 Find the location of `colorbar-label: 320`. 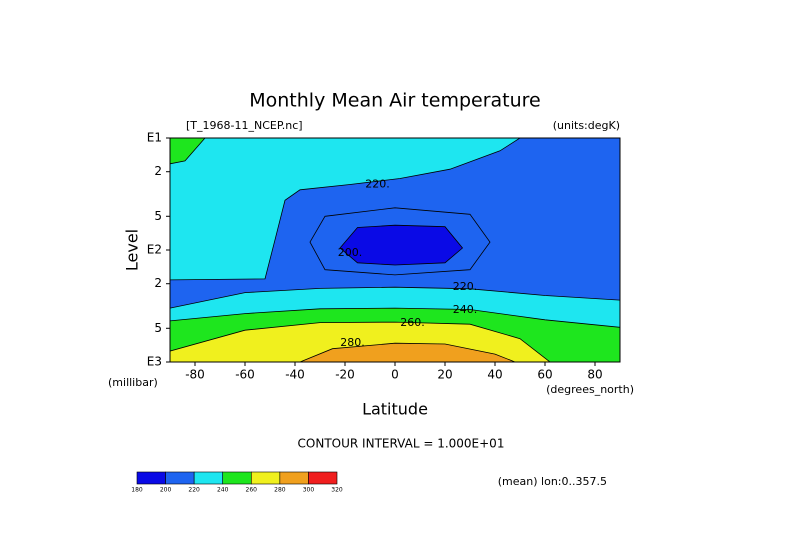

colorbar-label: 320 is located at coordinates (337, 490).